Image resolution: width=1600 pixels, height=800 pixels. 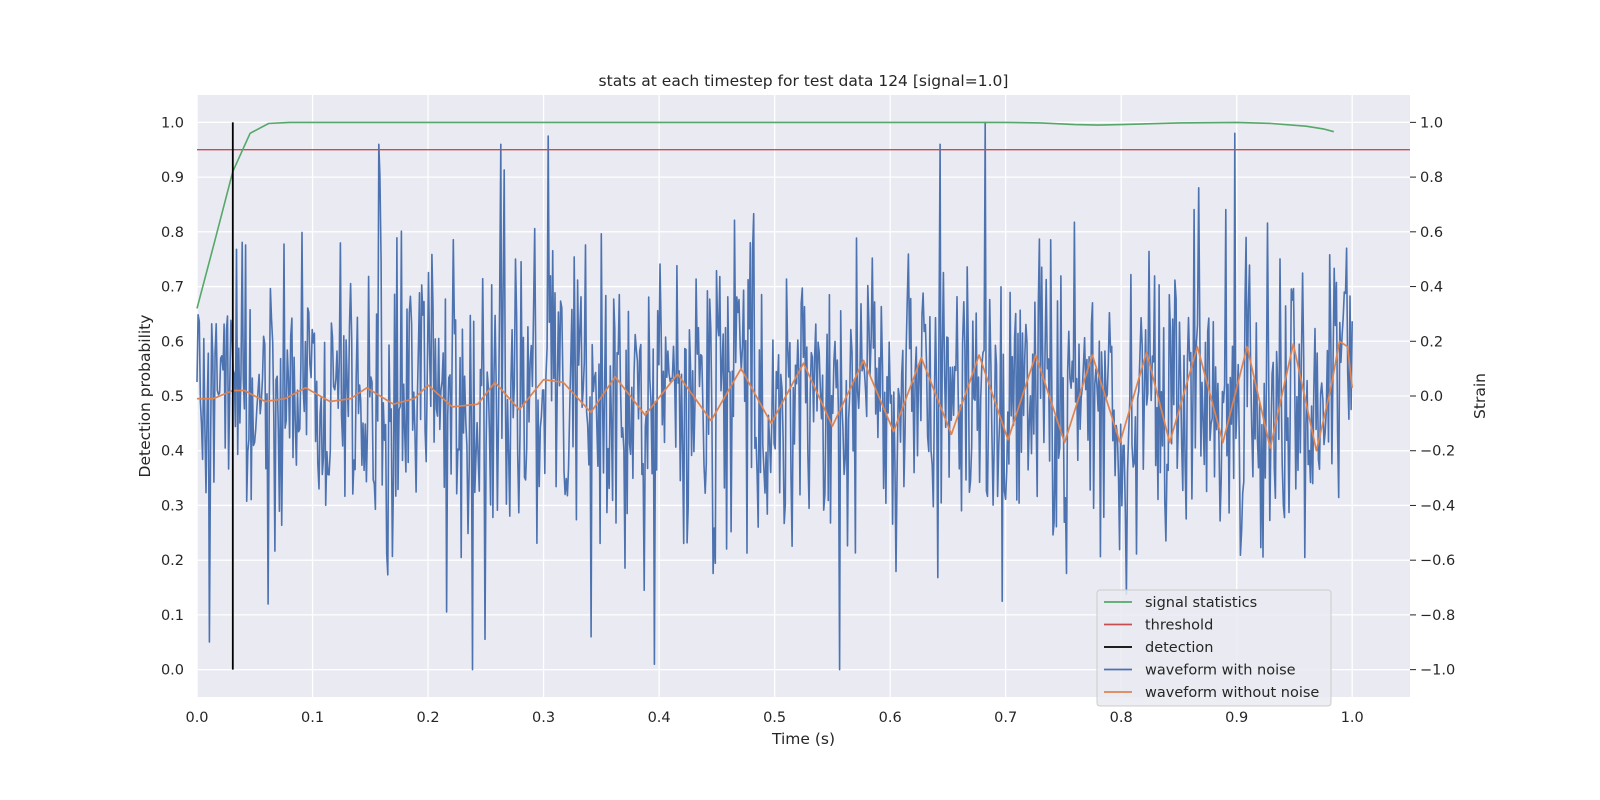 I want to click on legend-label: signal statistics, so click(x=1201, y=603).